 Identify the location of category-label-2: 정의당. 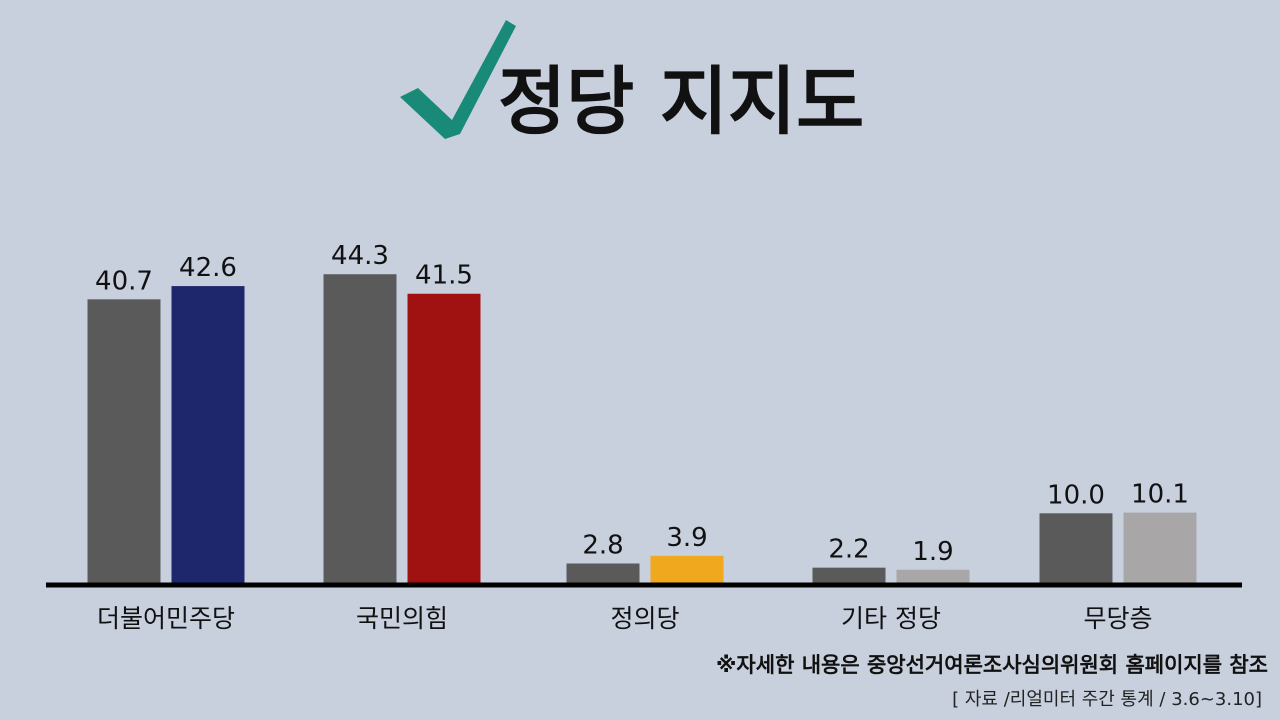
(644, 618).